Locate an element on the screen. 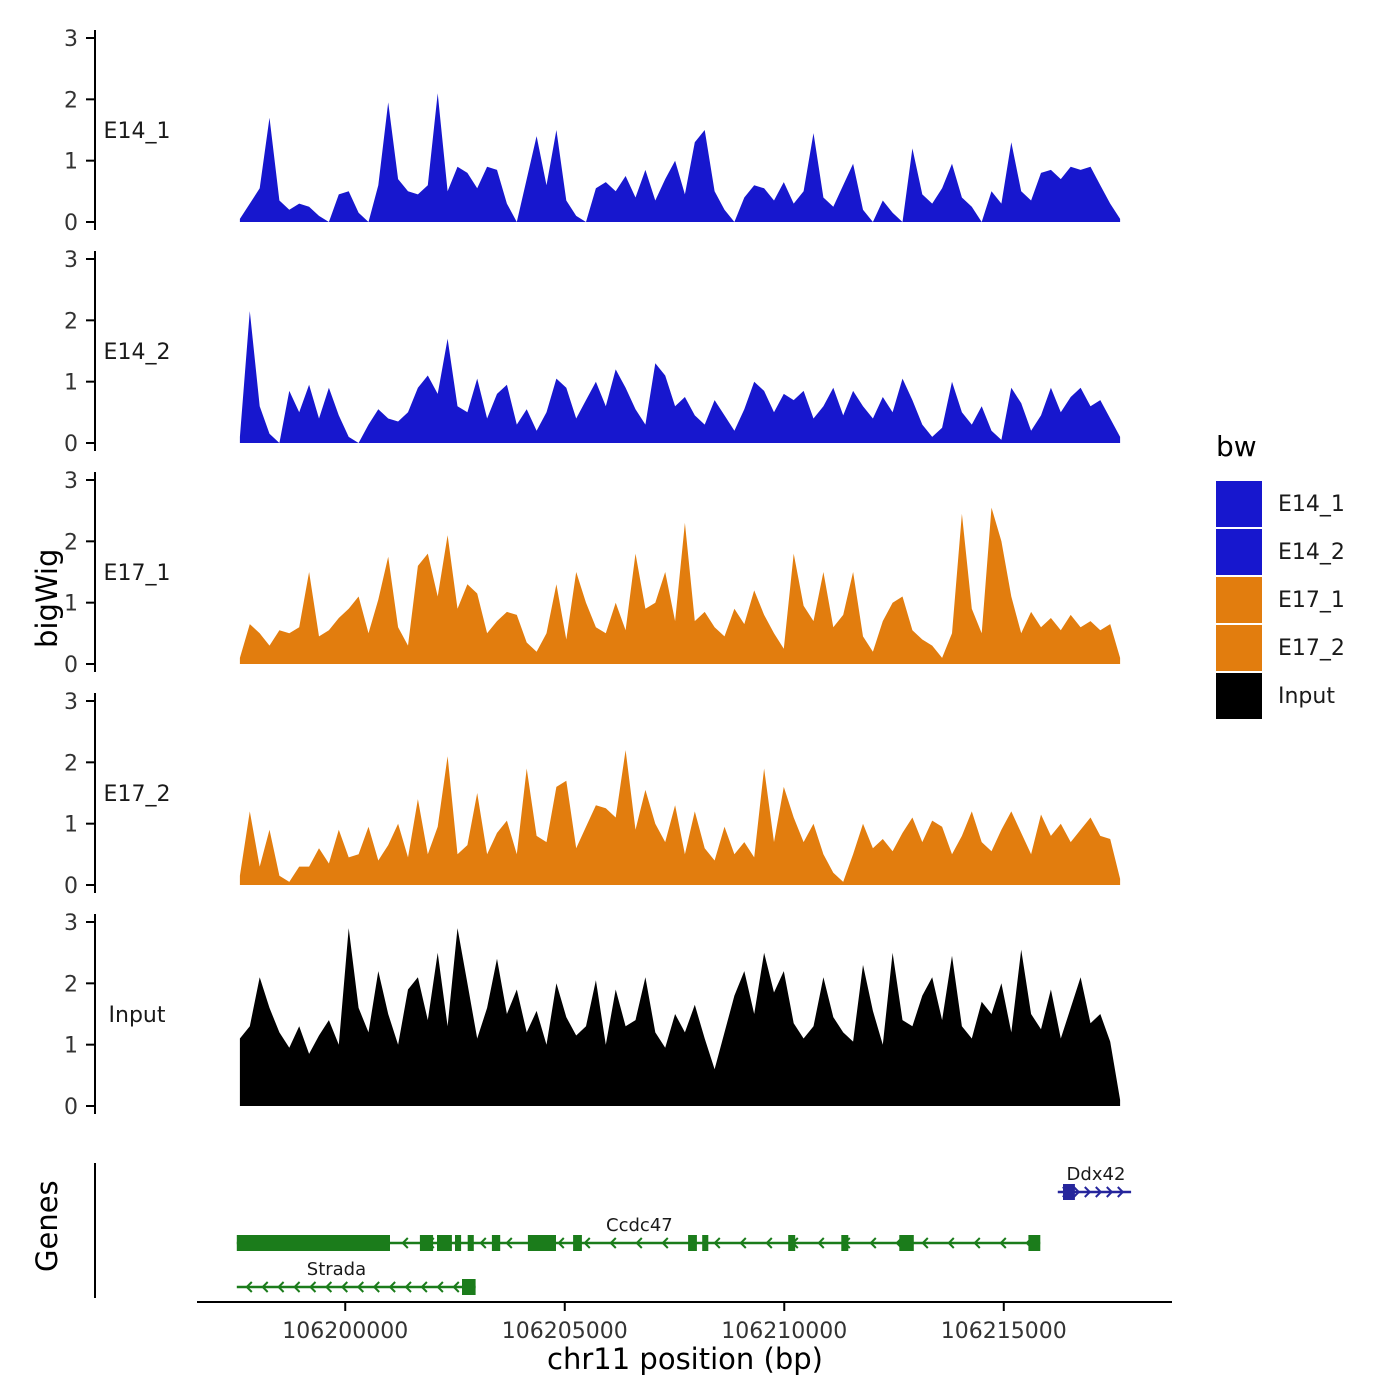 This screenshot has width=1400, height=1400. genes-panel: Ddx42 Ccdc47 Strada is located at coordinates (613, 1230).